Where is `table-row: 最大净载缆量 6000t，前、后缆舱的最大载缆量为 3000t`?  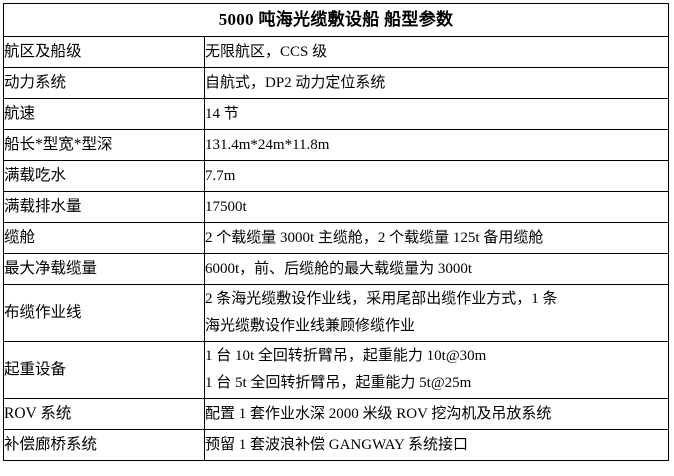 table-row: 最大净载缆量 6000t，前、后缆舱的最大载缆量为 3000t is located at coordinates (336, 269).